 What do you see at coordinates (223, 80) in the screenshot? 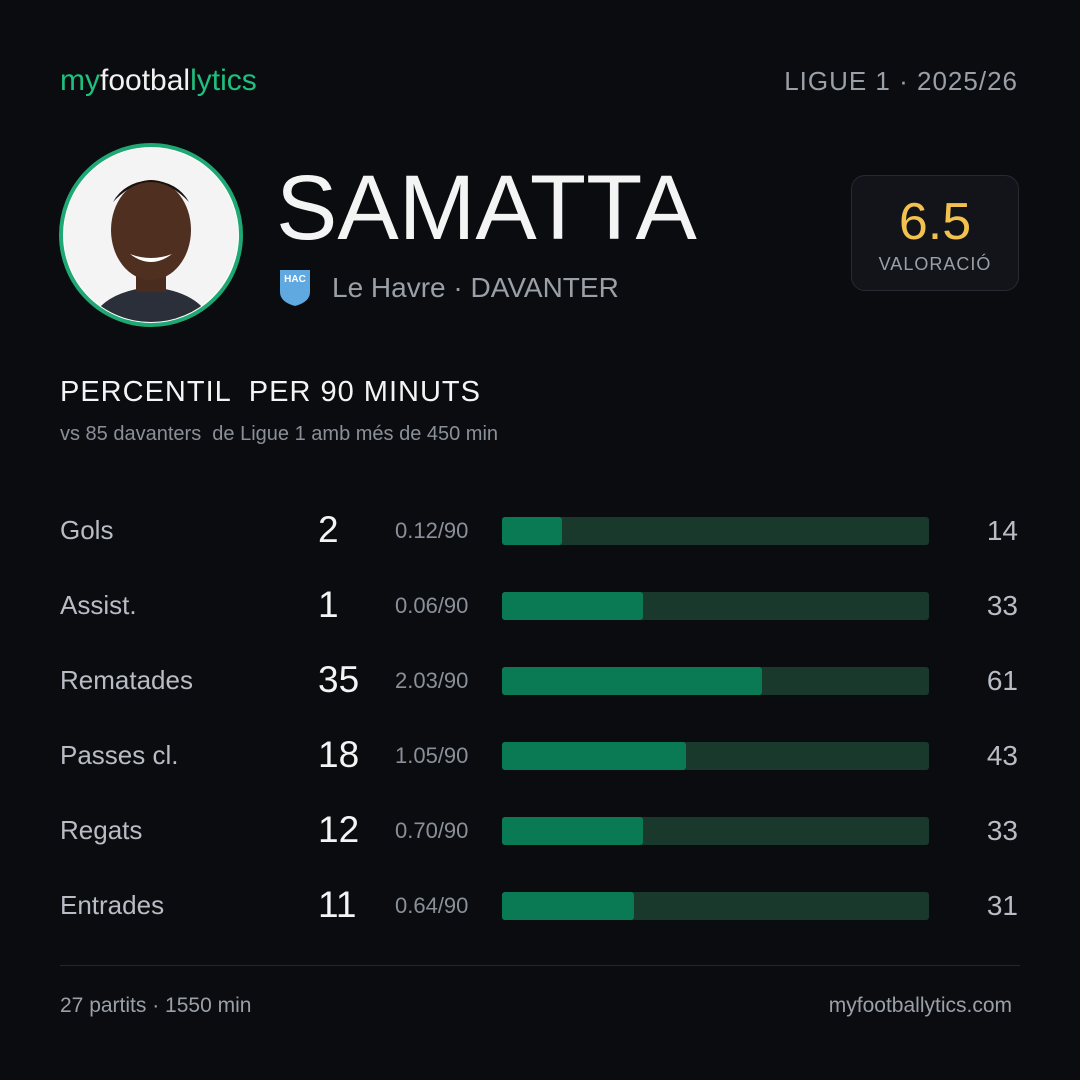
I see `brand-part: lytics` at bounding box center [223, 80].